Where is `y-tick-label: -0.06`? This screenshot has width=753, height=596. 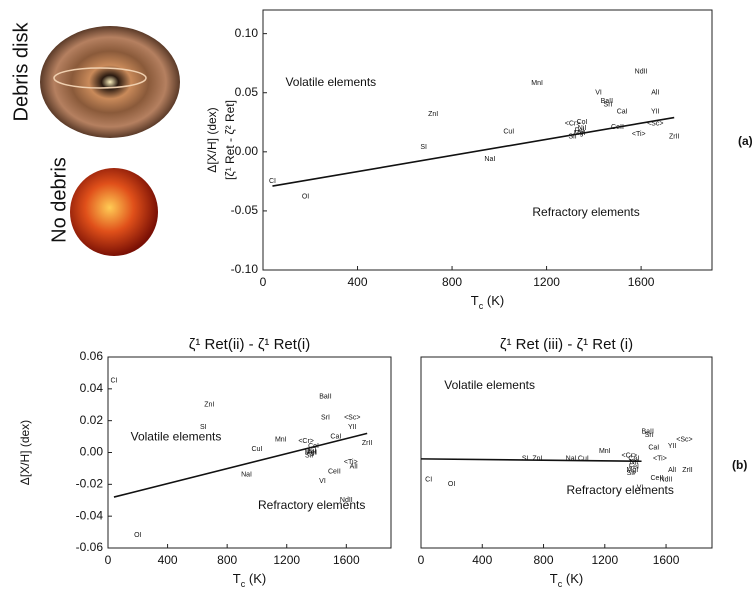 y-tick-label: -0.06 is located at coordinates (90, 547).